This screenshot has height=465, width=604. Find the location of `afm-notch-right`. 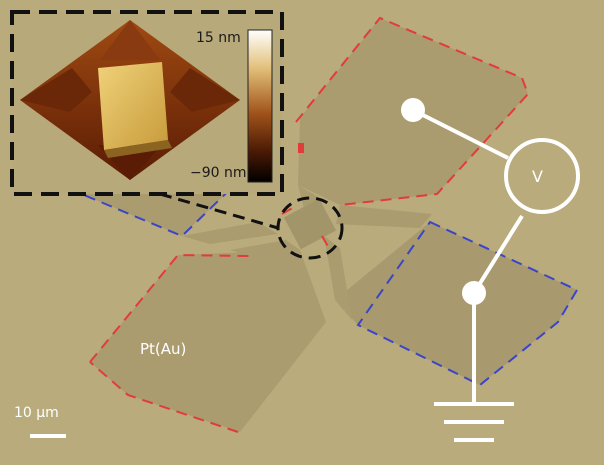

afm-notch-right is located at coordinates (205, 90).